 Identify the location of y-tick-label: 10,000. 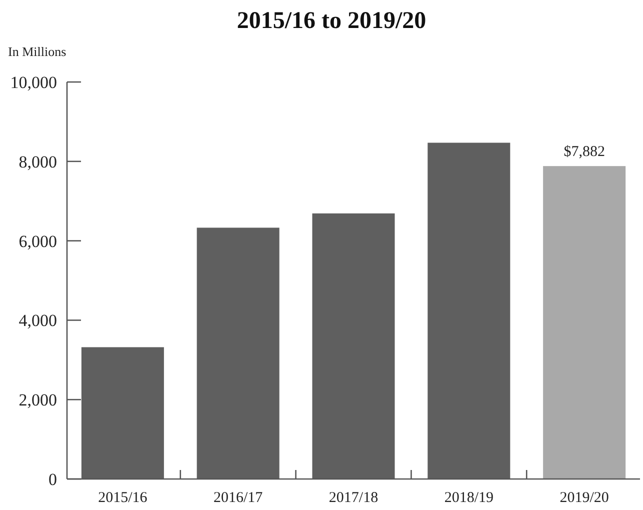
(33, 82).